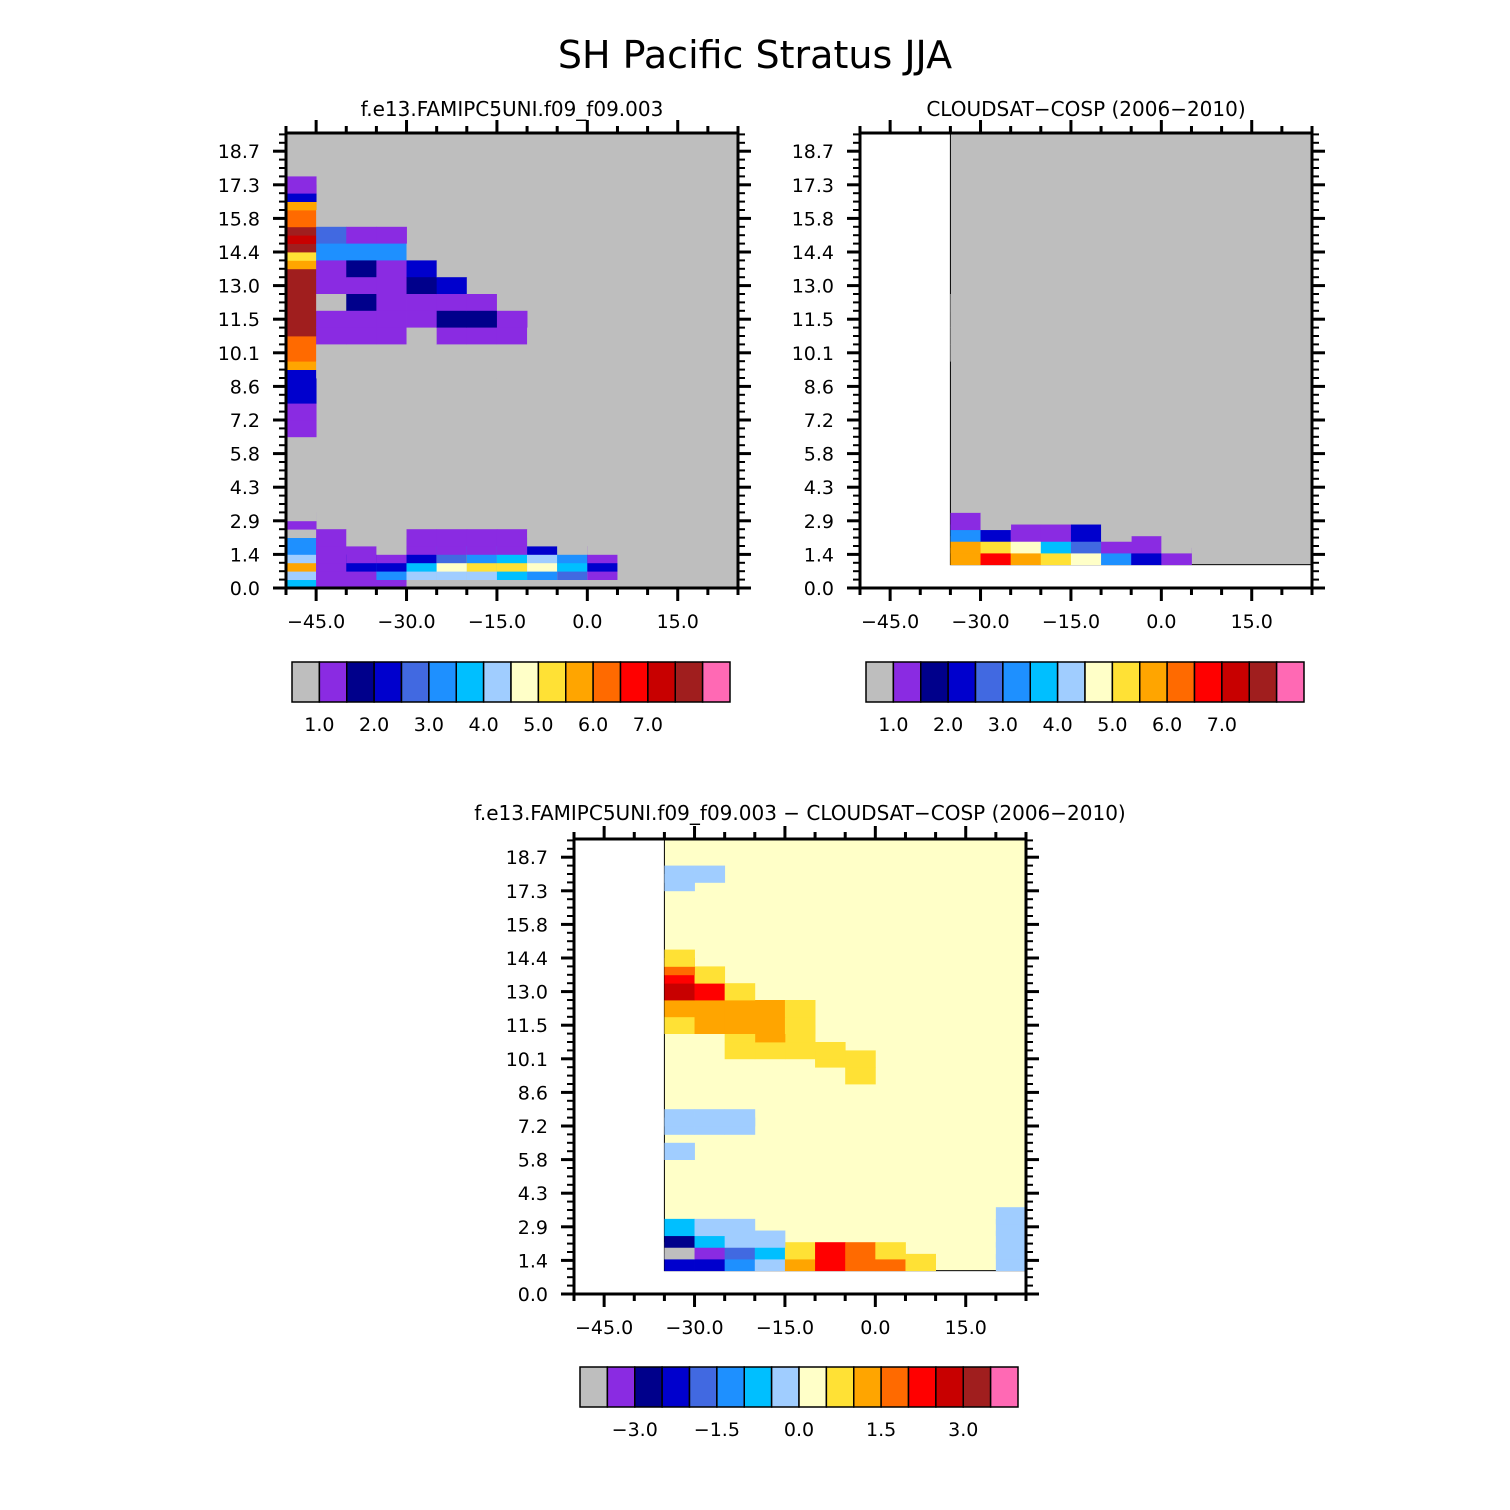  Describe the element at coordinates (881, 1430) in the screenshot. I see `colorbar-label: 1.5` at that location.